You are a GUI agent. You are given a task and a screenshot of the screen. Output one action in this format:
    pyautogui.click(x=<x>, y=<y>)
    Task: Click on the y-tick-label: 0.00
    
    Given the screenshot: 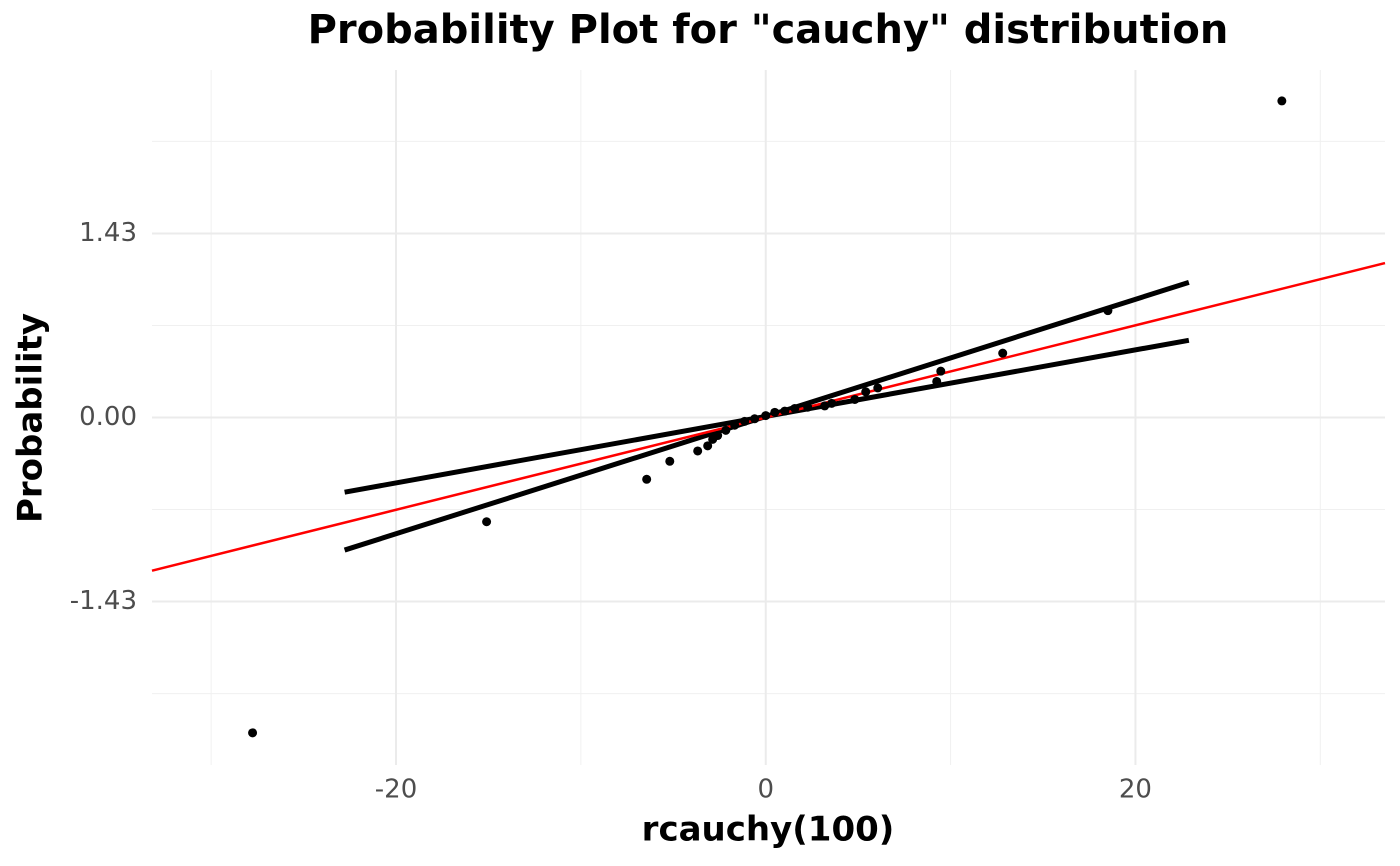 What is the action you would take?
    pyautogui.click(x=108, y=417)
    